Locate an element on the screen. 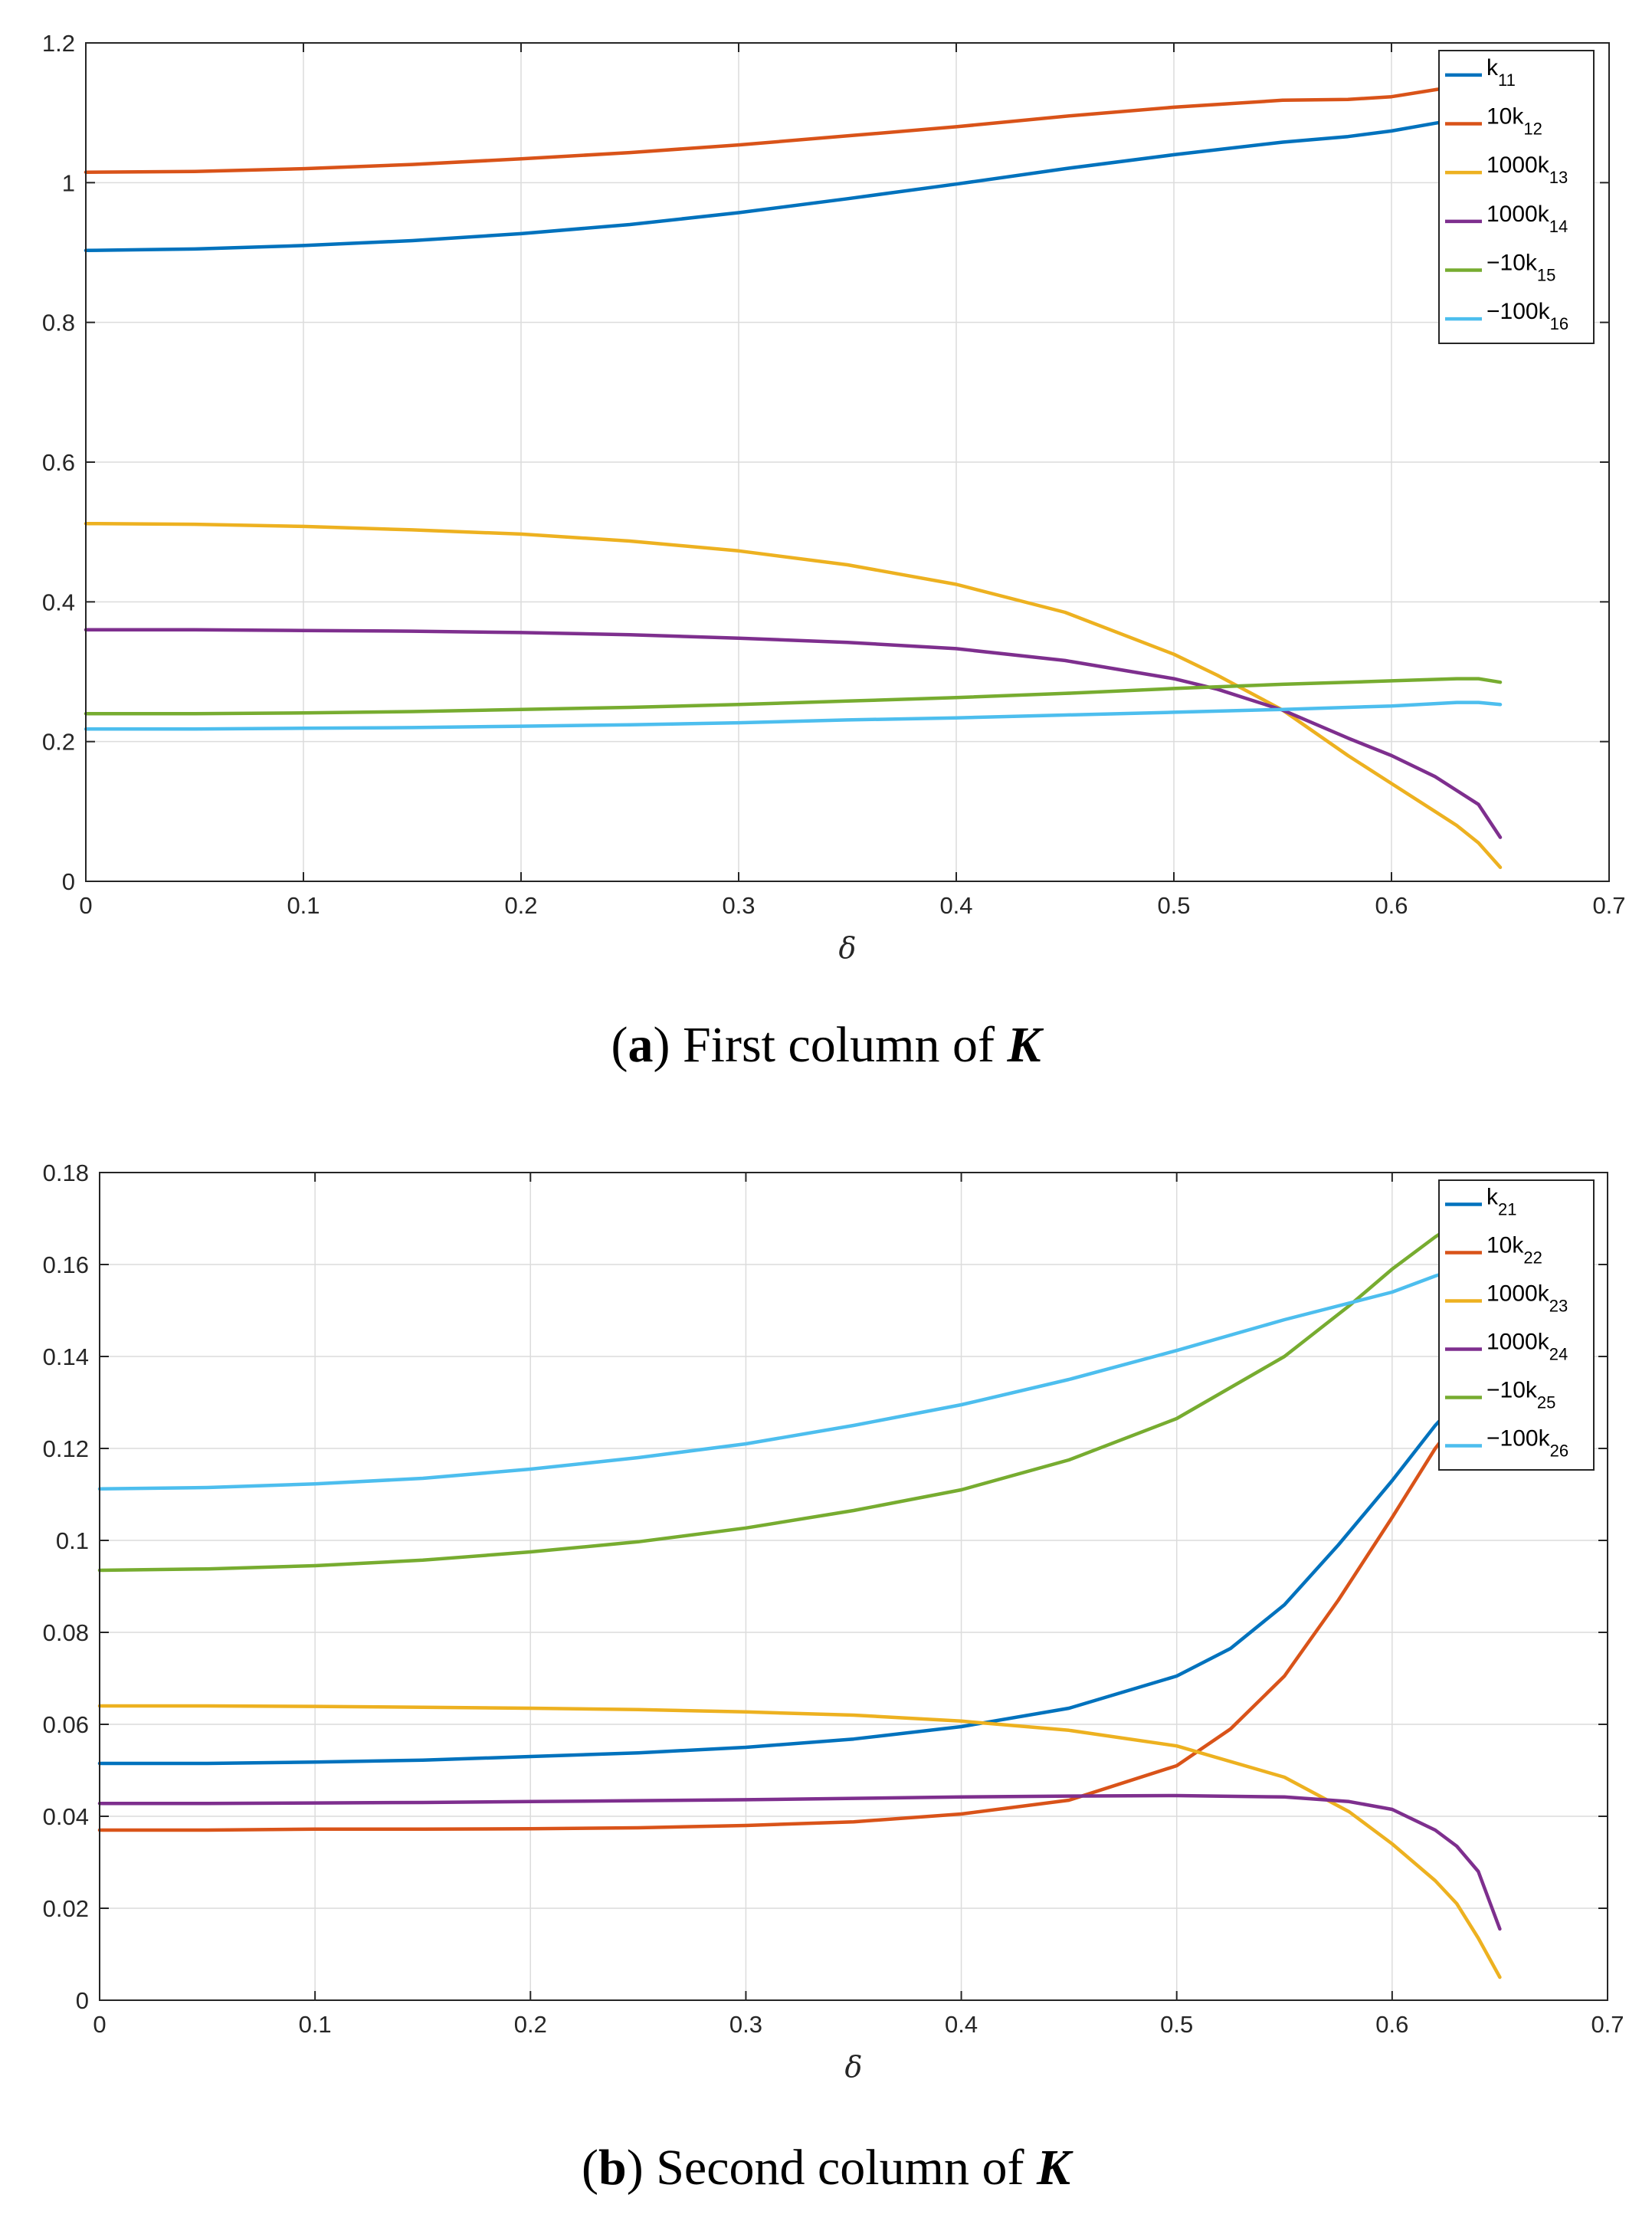  legend-label-sub: 25 is located at coordinates (1546, 1402).